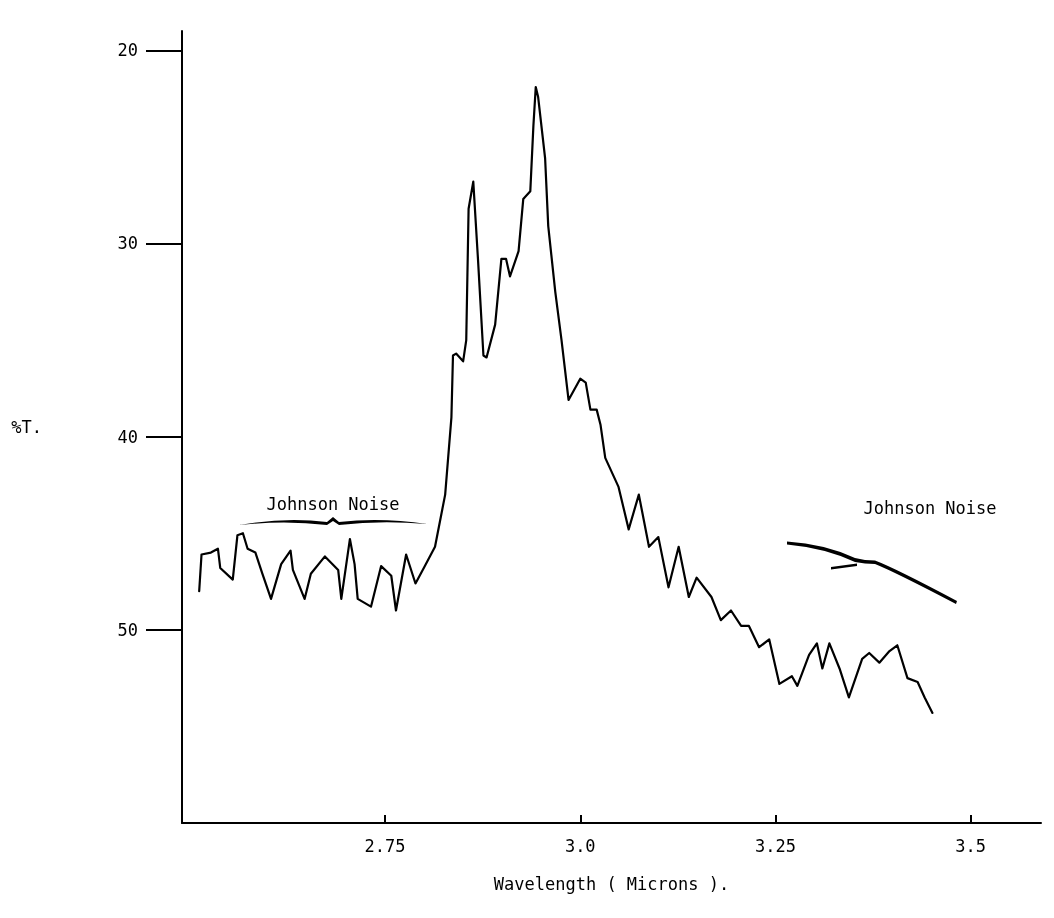 The width and height of the screenshot is (1054, 918). Describe the element at coordinates (775, 845) in the screenshot. I see `x-tick-label: 3.25` at that location.